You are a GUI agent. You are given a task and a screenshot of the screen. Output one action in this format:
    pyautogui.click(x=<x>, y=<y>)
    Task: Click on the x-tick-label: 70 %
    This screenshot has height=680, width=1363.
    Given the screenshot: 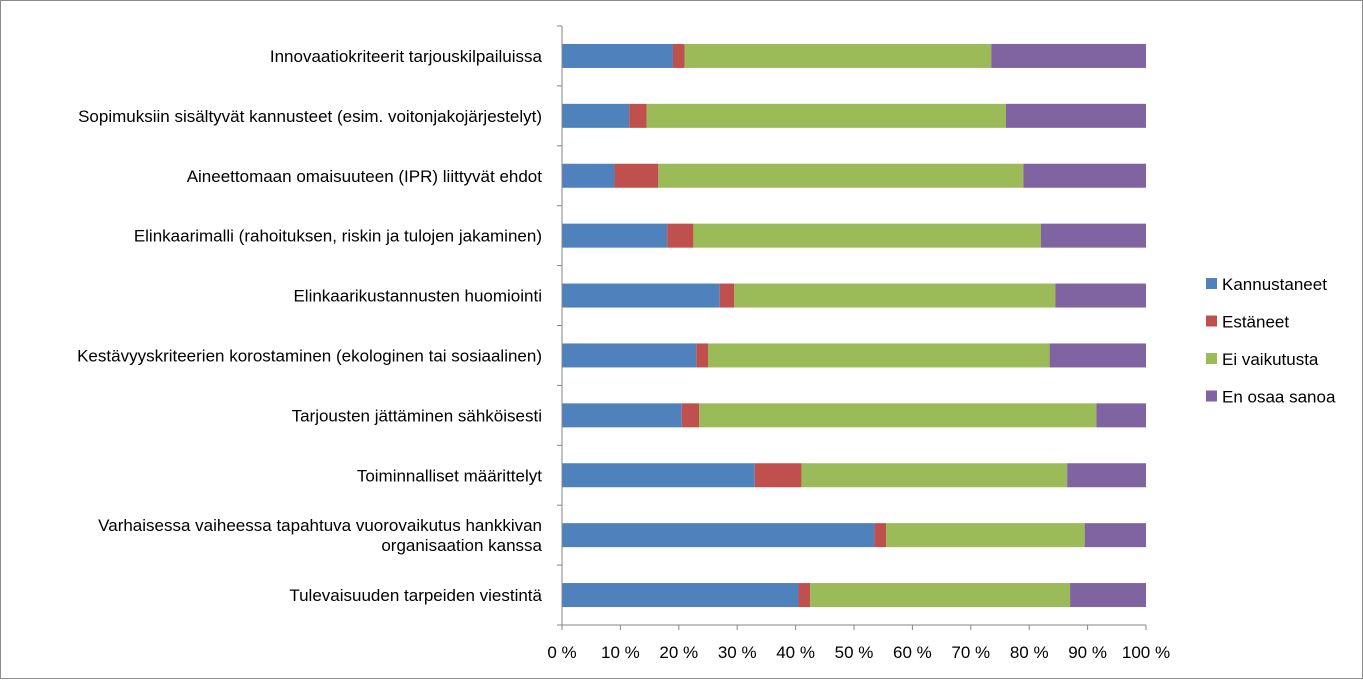 What is the action you would take?
    pyautogui.click(x=970, y=652)
    